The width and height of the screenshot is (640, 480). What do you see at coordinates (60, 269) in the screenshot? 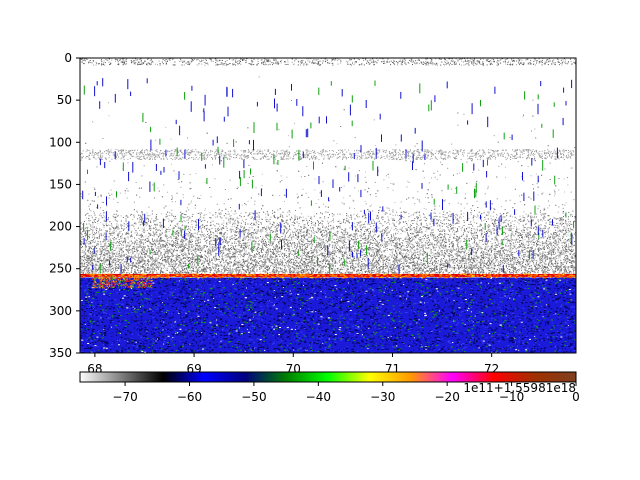
I see `y-tick-label: 250` at bounding box center [60, 269].